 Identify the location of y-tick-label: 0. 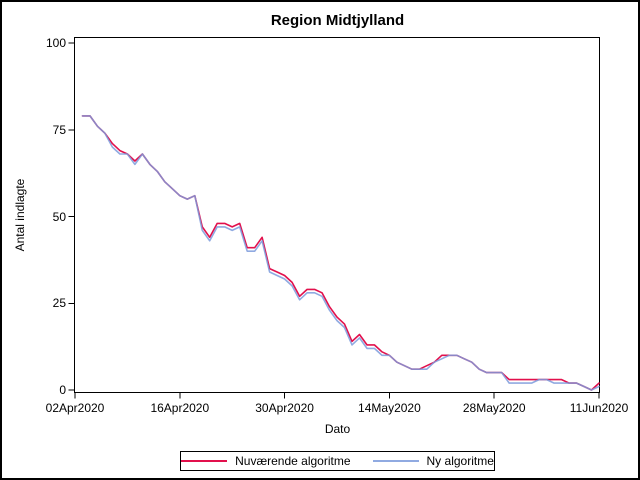
(62, 390).